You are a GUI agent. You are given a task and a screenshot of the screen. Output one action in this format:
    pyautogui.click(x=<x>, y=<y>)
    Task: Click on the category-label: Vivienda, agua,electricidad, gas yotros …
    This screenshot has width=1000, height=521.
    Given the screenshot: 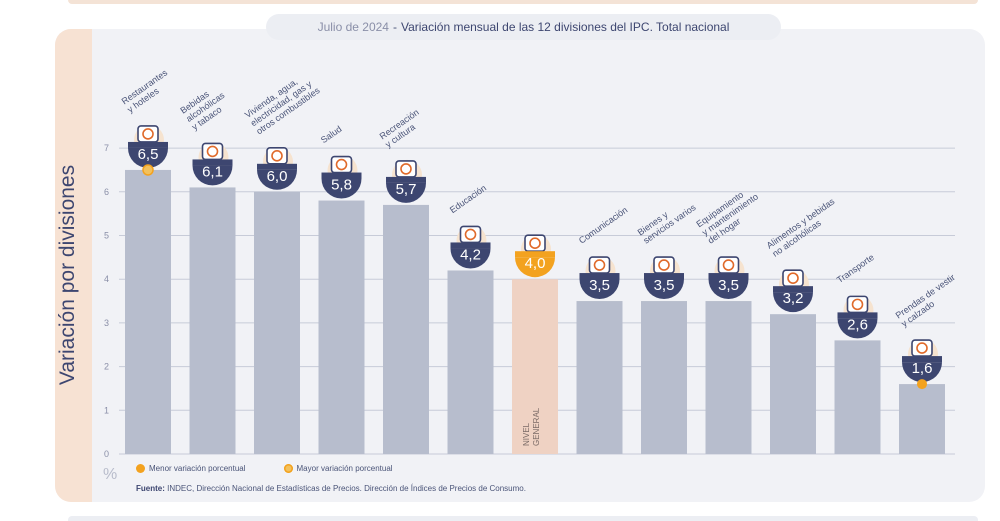 What is the action you would take?
    pyautogui.click(x=282, y=103)
    